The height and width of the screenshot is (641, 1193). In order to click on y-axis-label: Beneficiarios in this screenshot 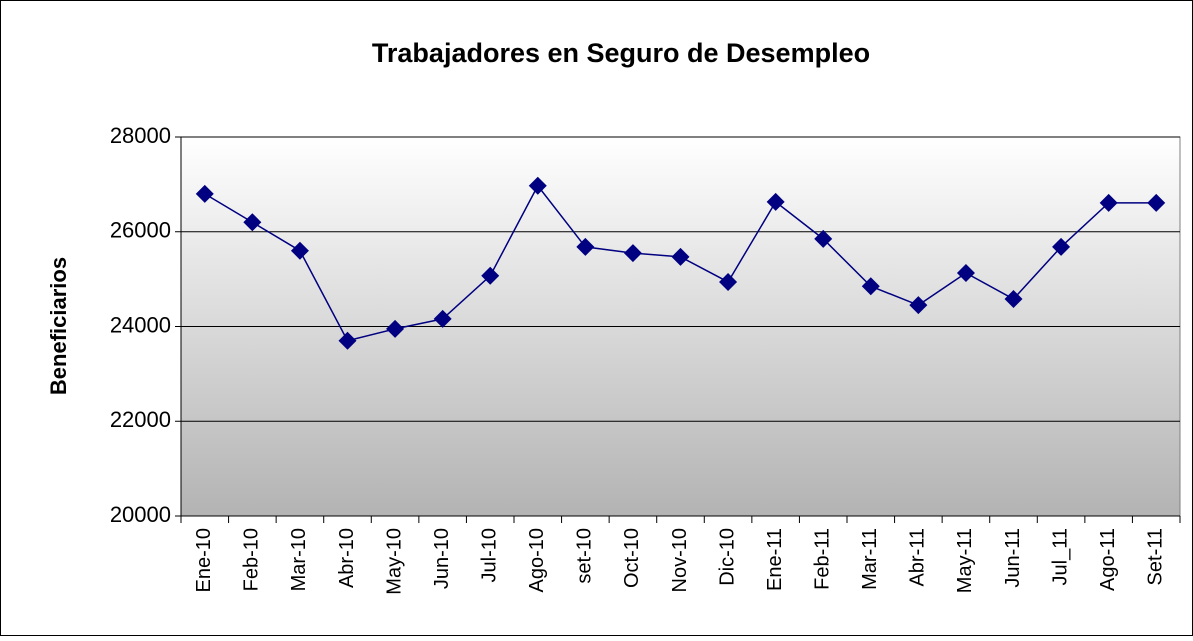, I will do `click(58, 326)`.